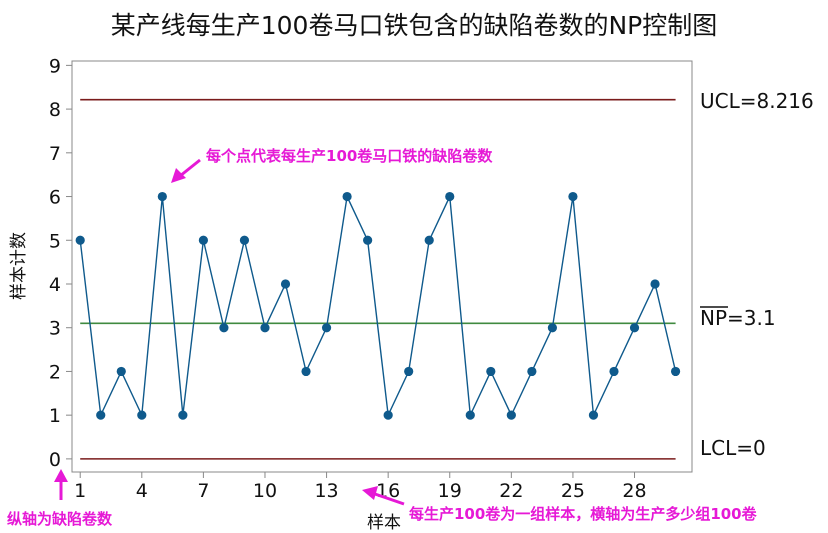 The width and height of the screenshot is (828, 533). I want to click on y-tick-label-7: 7, so click(55, 154).